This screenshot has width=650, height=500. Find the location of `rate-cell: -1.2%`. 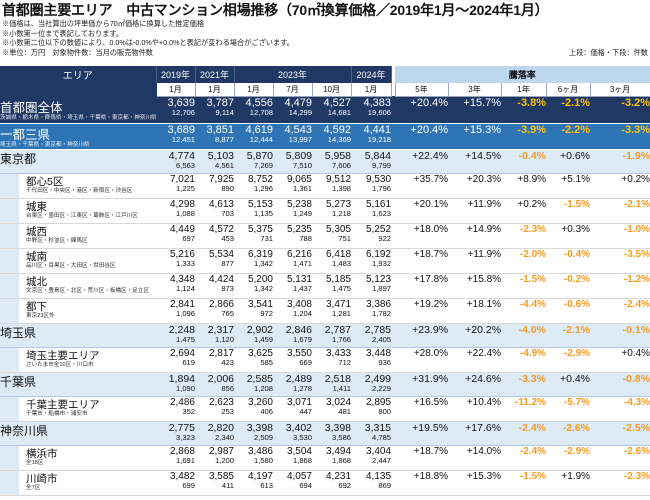

rate-cell: -1.2% is located at coordinates (620, 286).